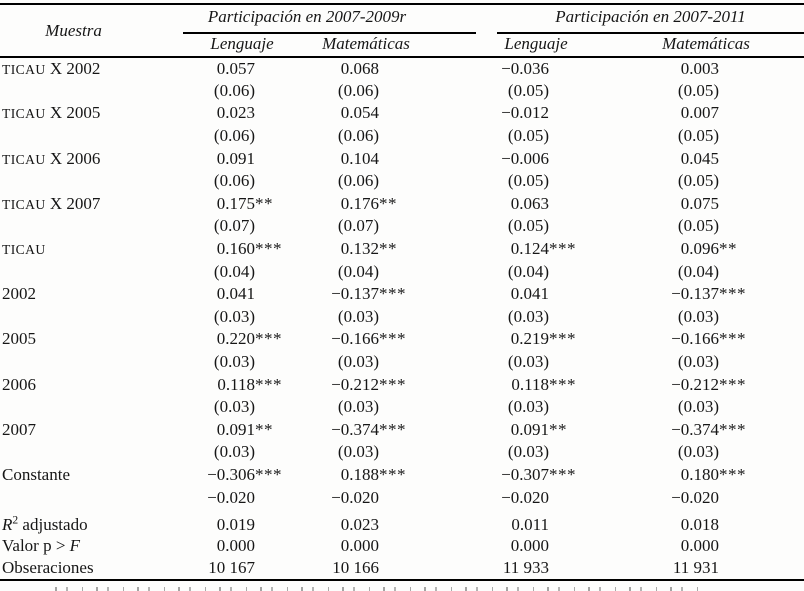 The height and width of the screenshot is (591, 804). What do you see at coordinates (359, 68) in the screenshot?
I see `value-cell: 0.068` at bounding box center [359, 68].